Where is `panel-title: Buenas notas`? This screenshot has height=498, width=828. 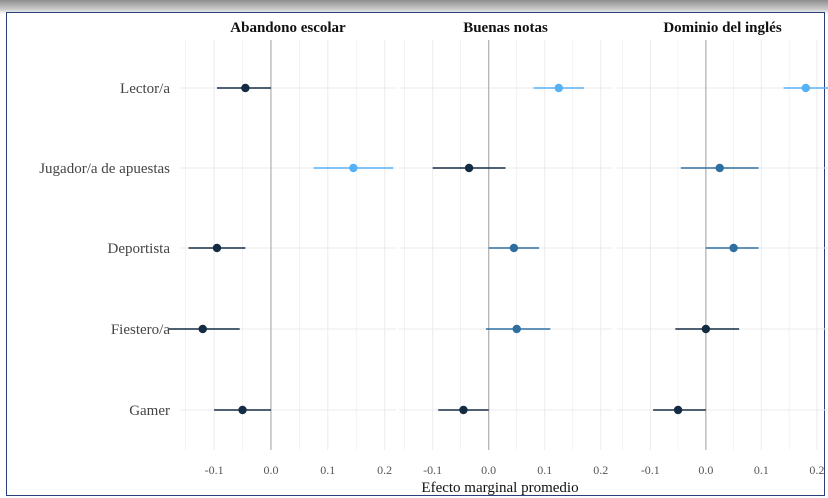
panel-title: Buenas notas is located at coordinates (505, 28).